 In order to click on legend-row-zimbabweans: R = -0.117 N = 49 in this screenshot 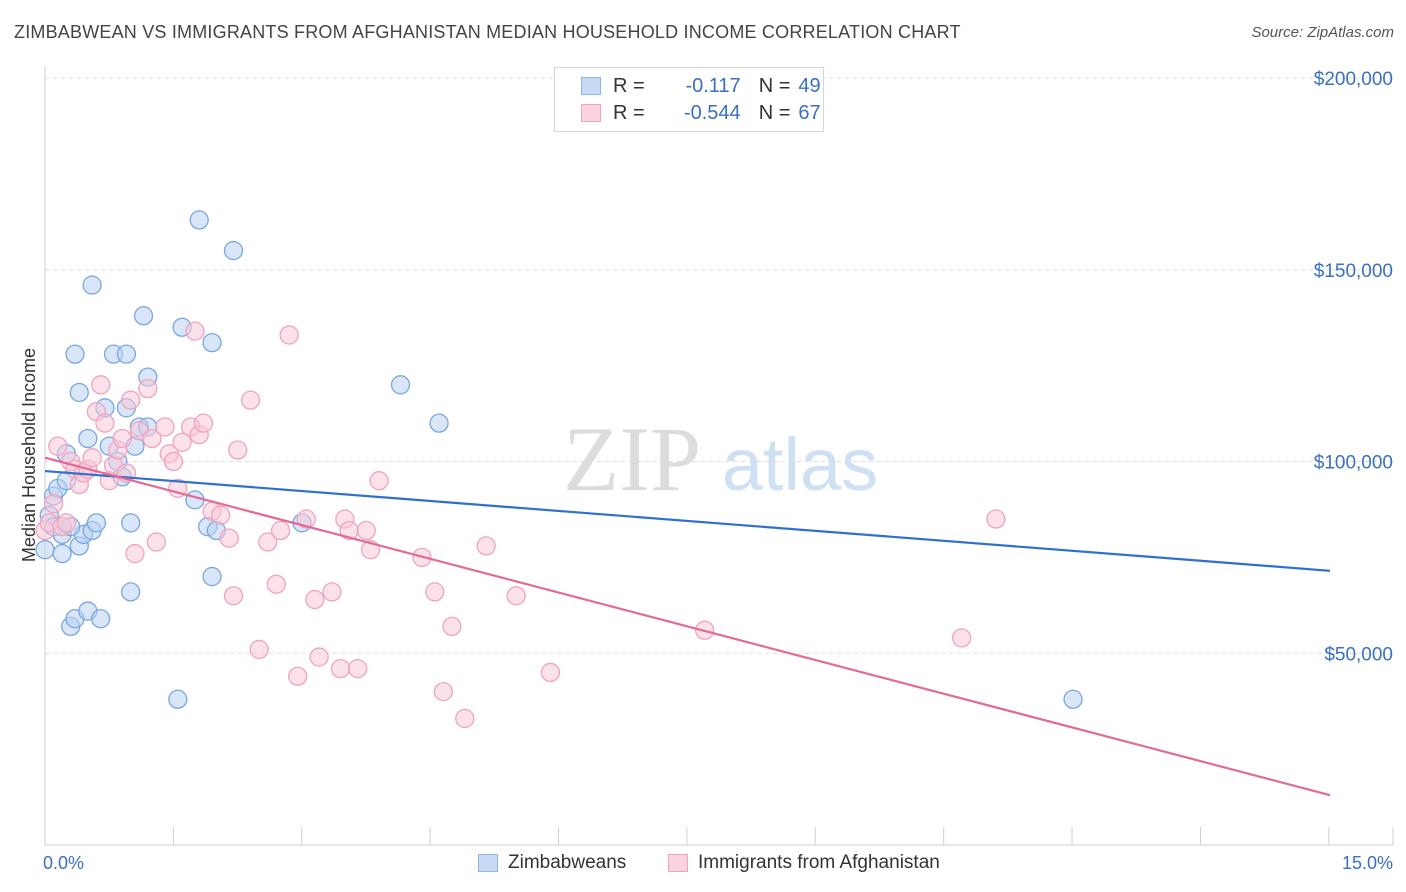, I will do `click(701, 86)`.